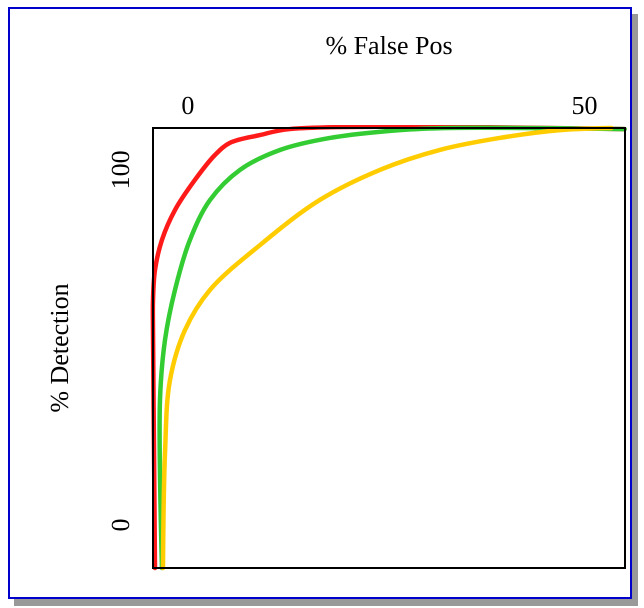 The height and width of the screenshot is (608, 644). Describe the element at coordinates (389, 45) in the screenshot. I see `x-axis-title: % False Pos` at that location.